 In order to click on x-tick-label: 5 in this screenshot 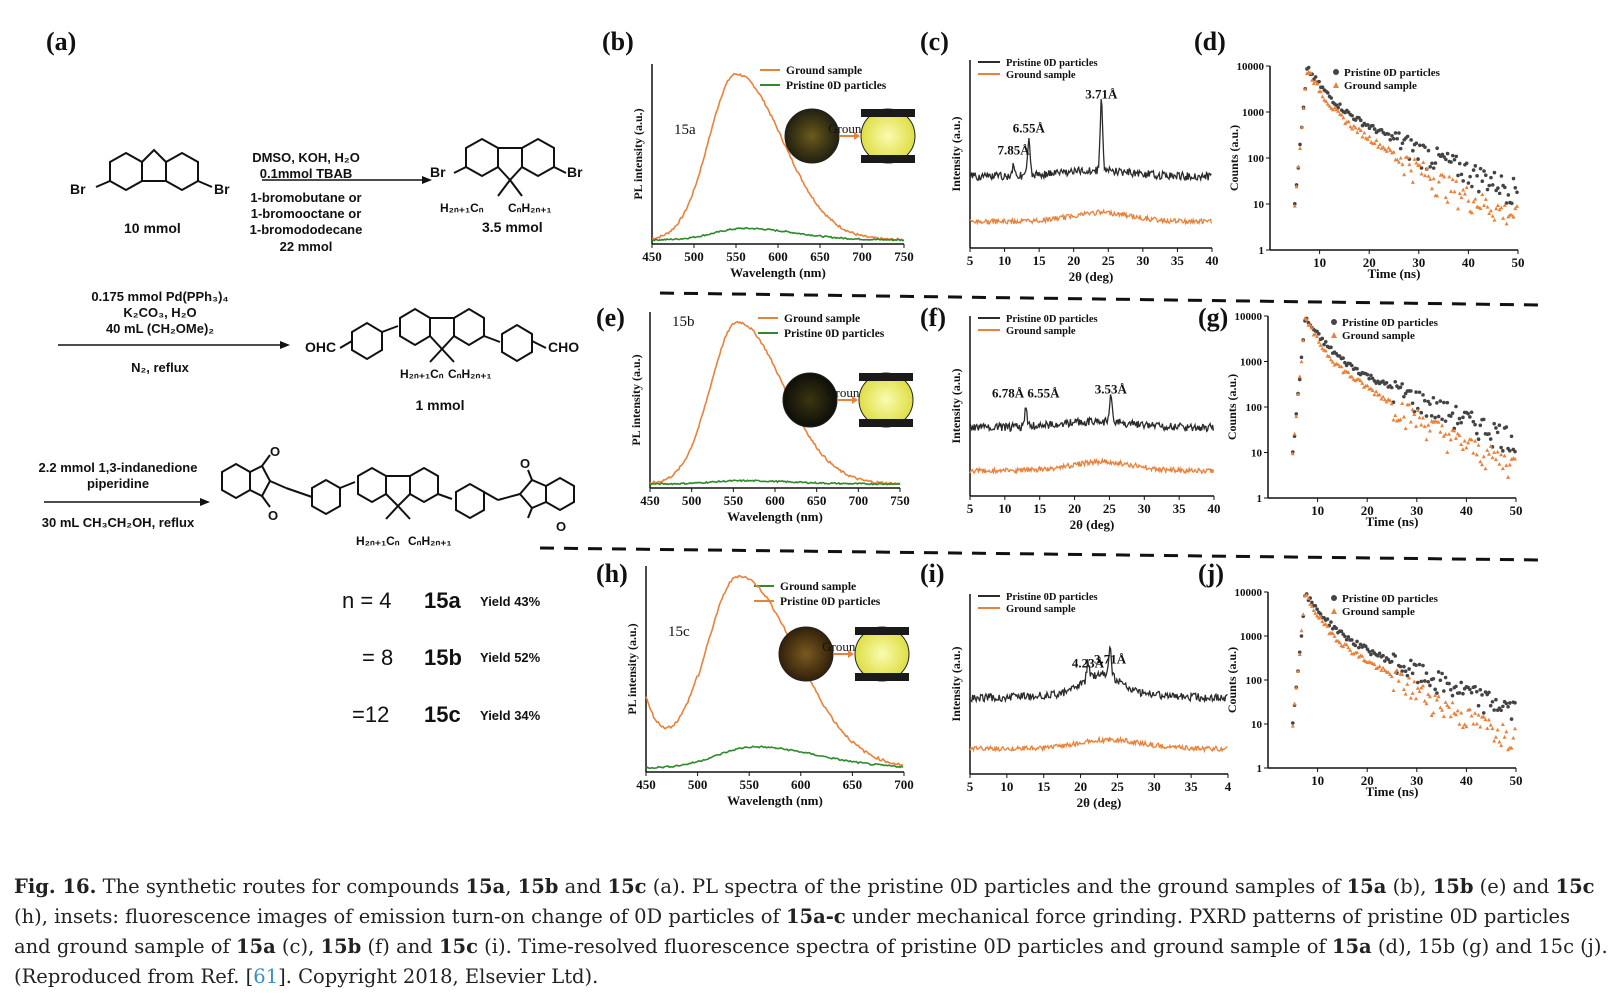, I will do `click(970, 508)`.